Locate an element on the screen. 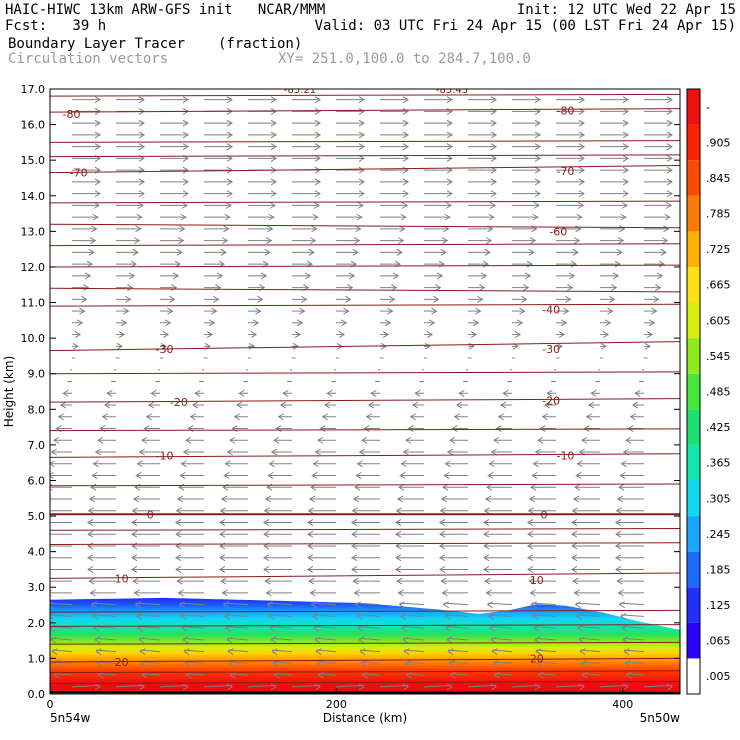 This screenshot has height=740, width=740. x-tick-label: 0 is located at coordinates (50, 704).